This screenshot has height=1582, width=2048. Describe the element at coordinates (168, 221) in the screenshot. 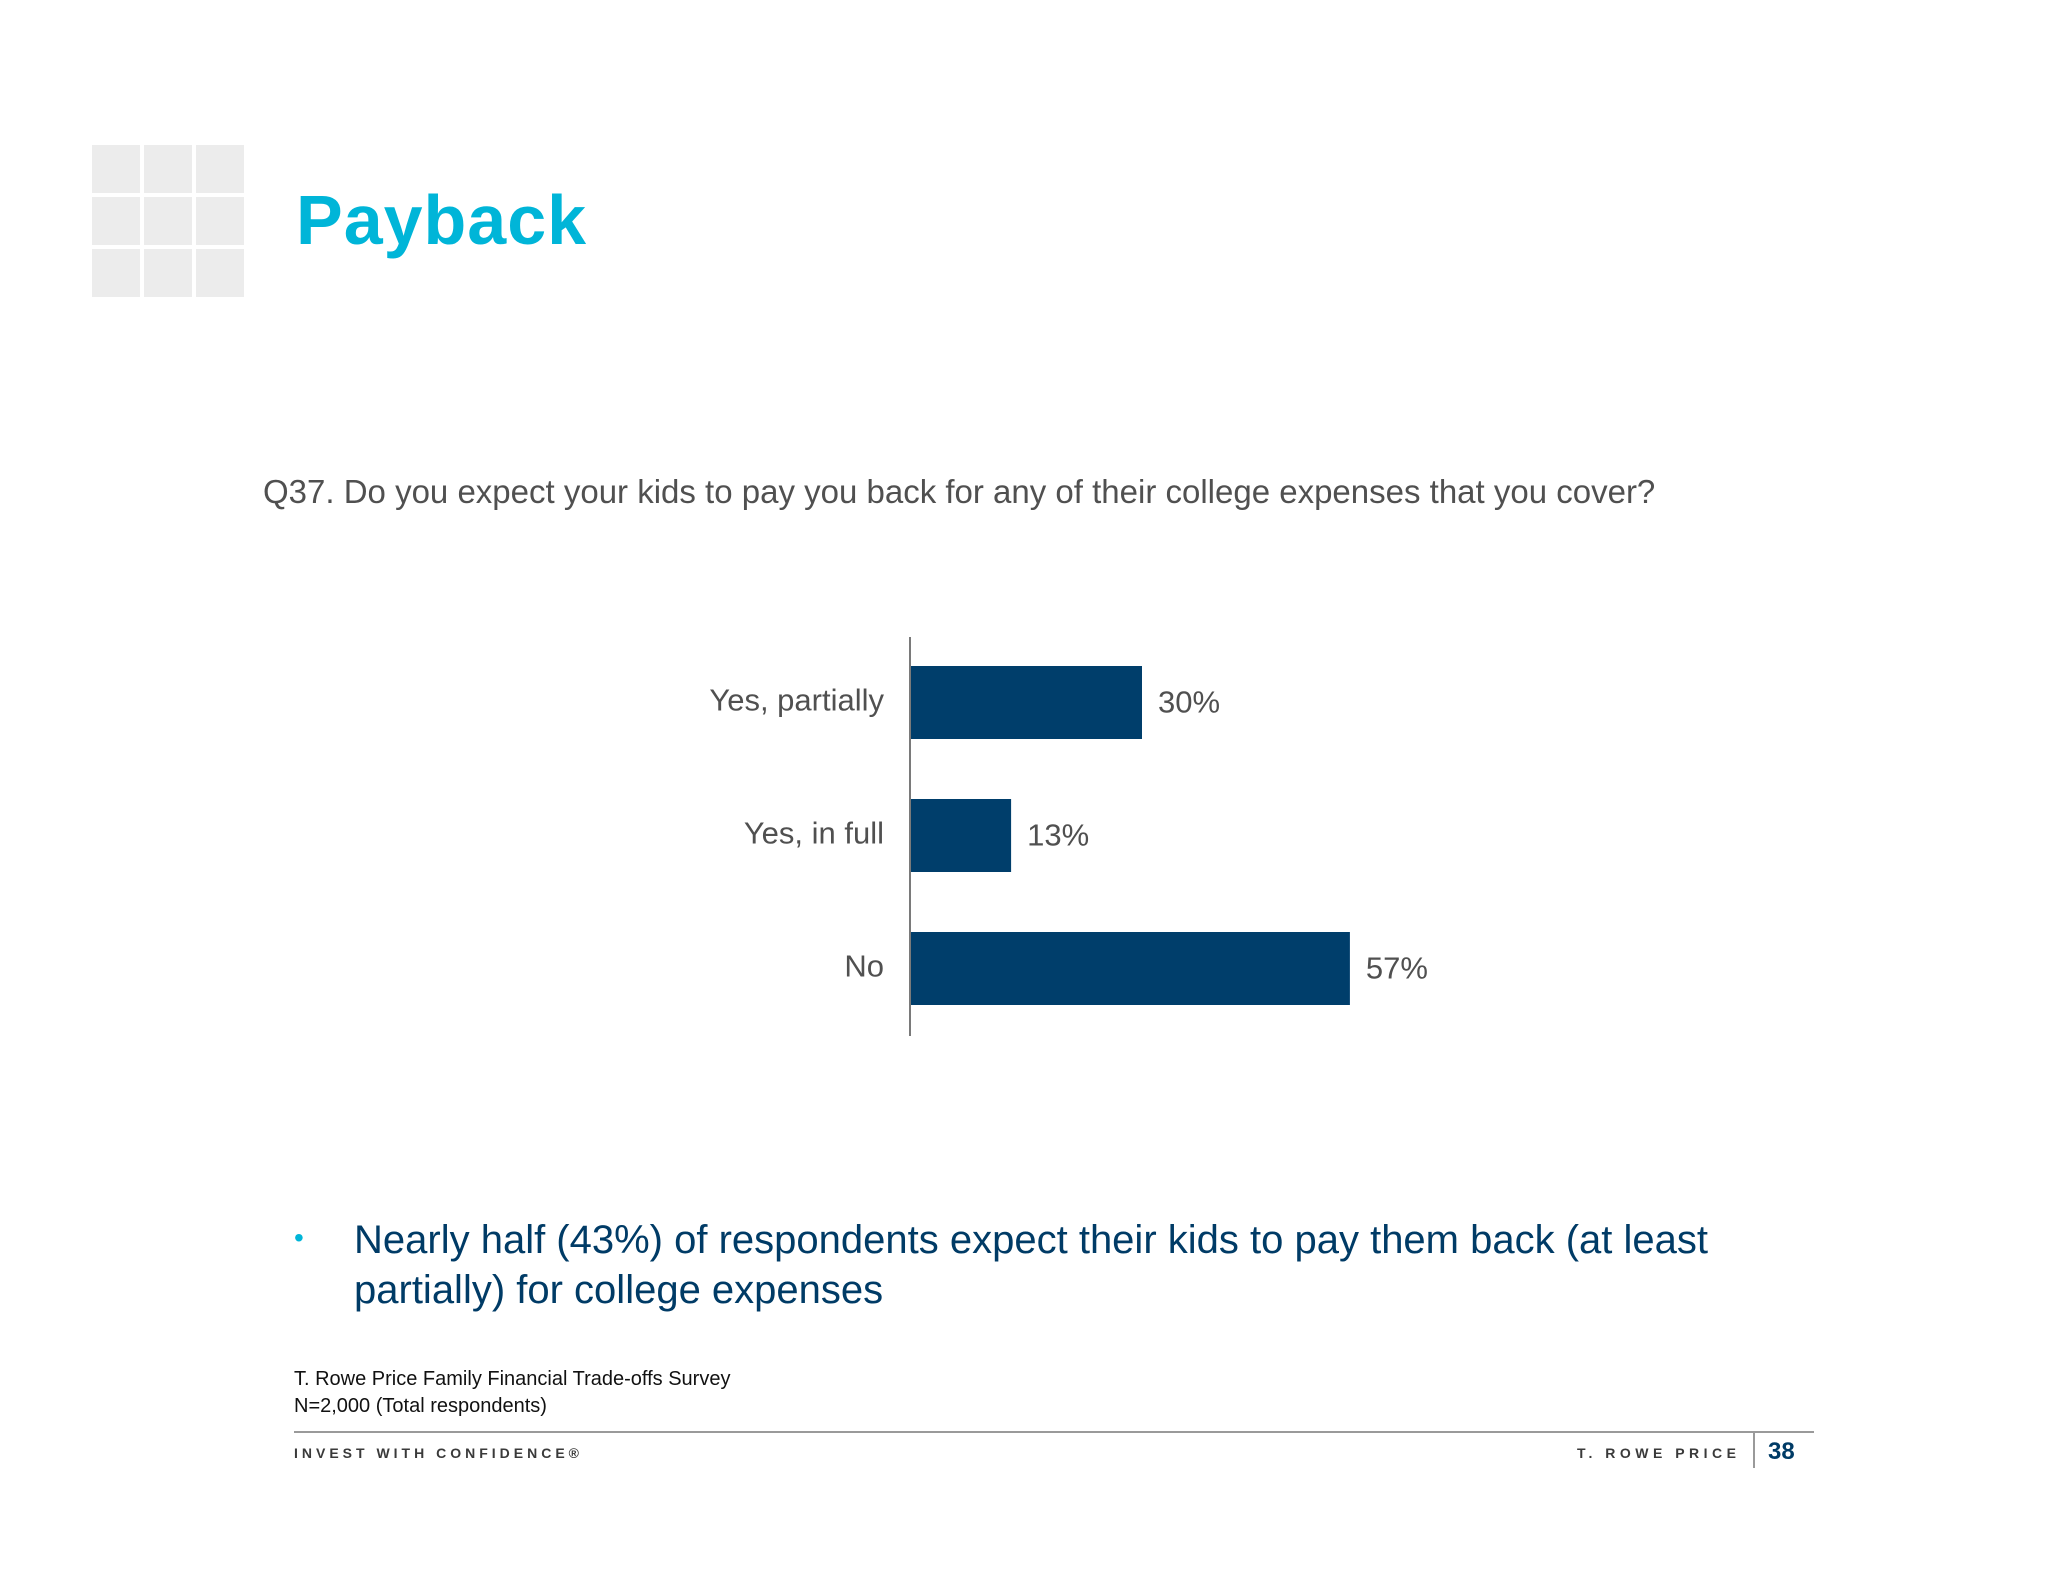

I see `logo-grid-icon` at that location.